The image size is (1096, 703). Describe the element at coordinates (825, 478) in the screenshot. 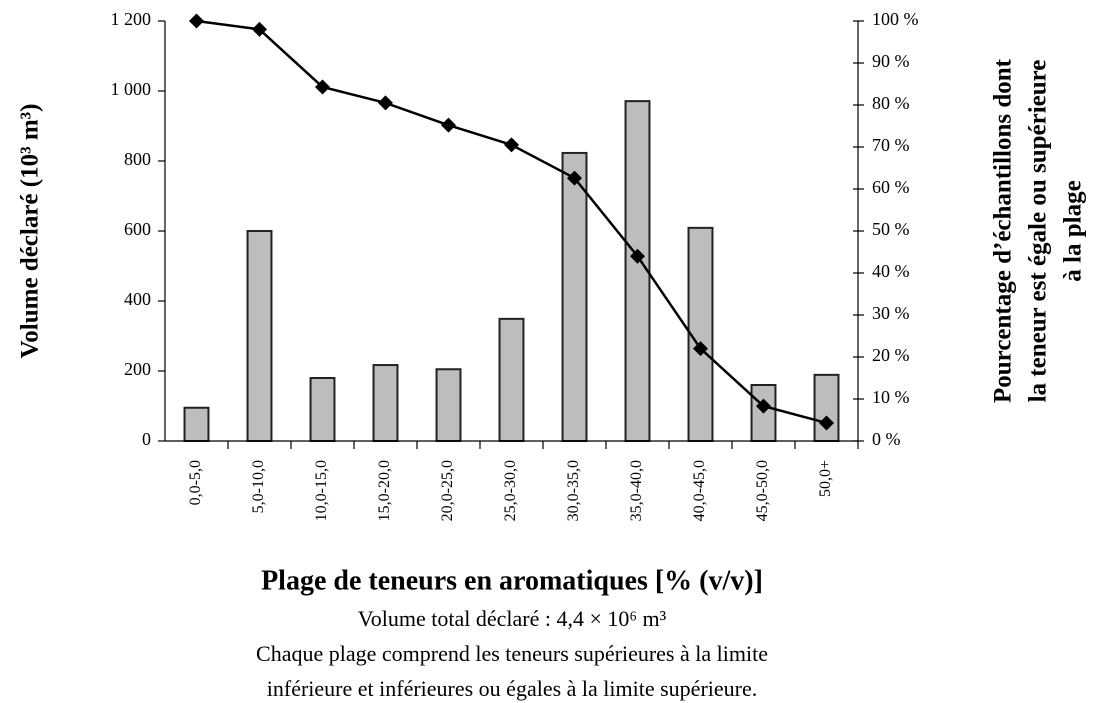

I see `x-tick-label: 50,0+` at that location.